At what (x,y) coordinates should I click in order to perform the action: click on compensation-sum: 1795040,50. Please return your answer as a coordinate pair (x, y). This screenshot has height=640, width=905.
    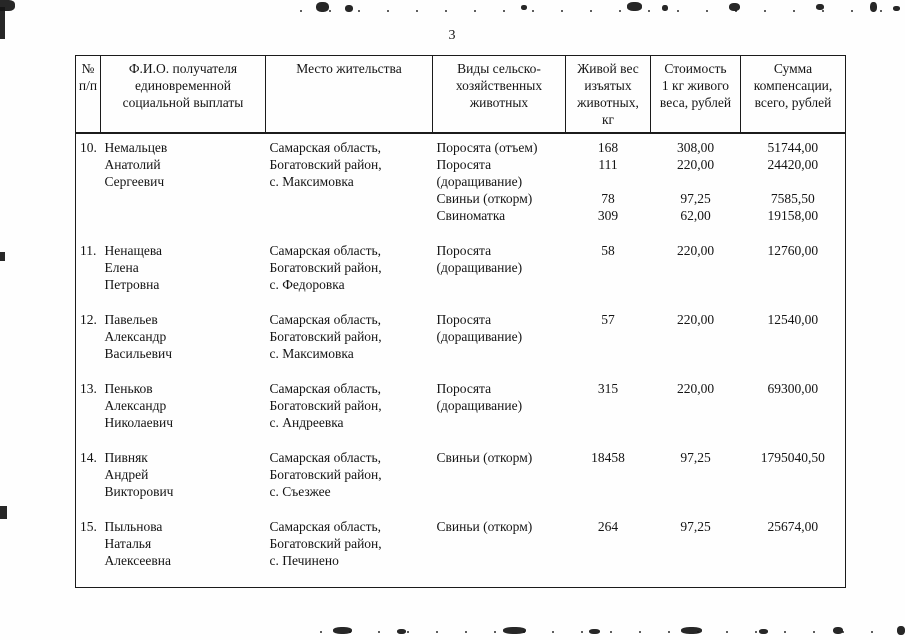
    Looking at the image, I should click on (792, 457).